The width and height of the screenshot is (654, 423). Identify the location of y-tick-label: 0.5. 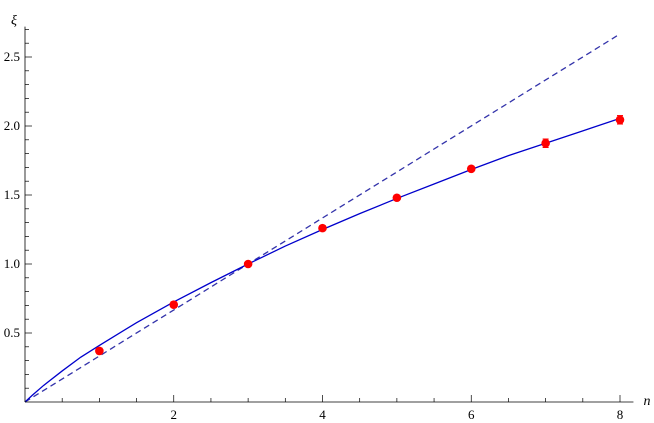
(12, 332).